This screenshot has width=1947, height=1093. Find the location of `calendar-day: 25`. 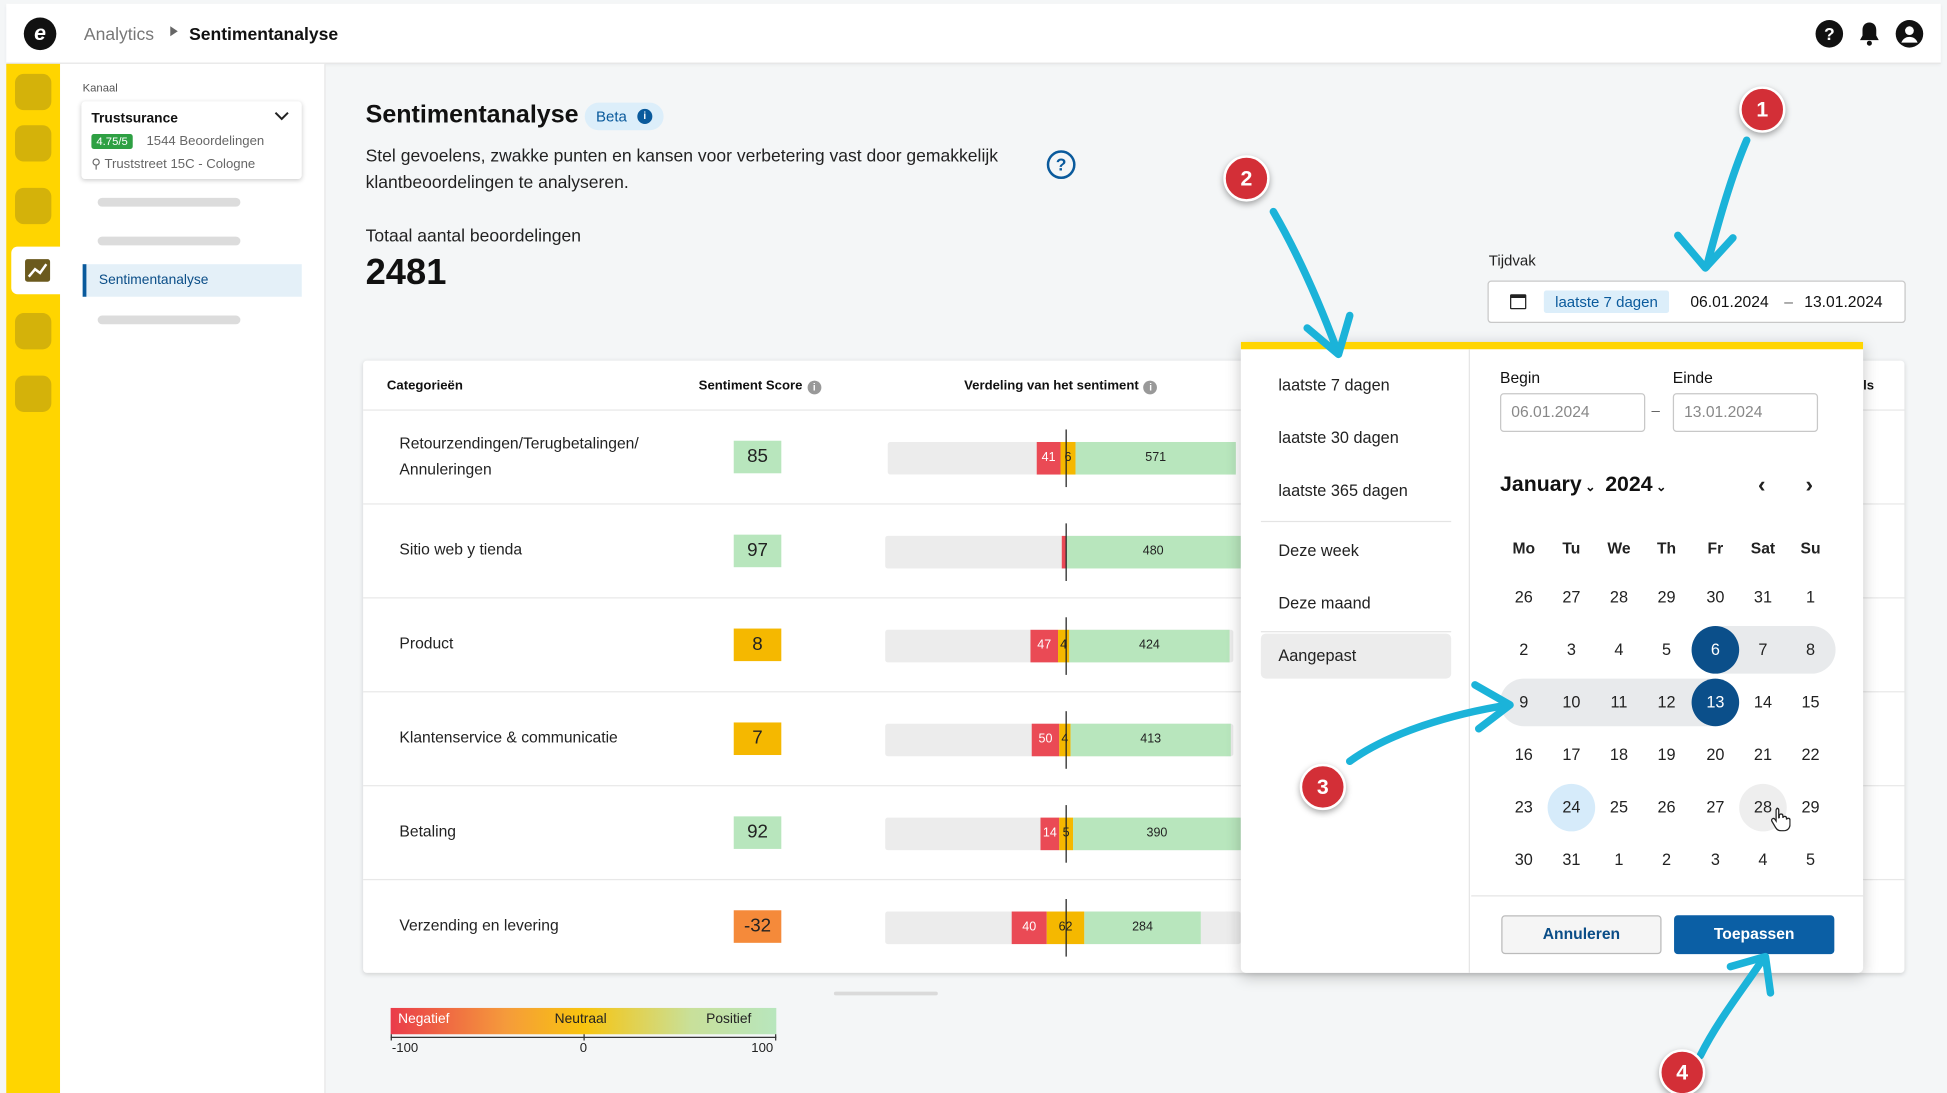

calendar-day: 25 is located at coordinates (1619, 807).